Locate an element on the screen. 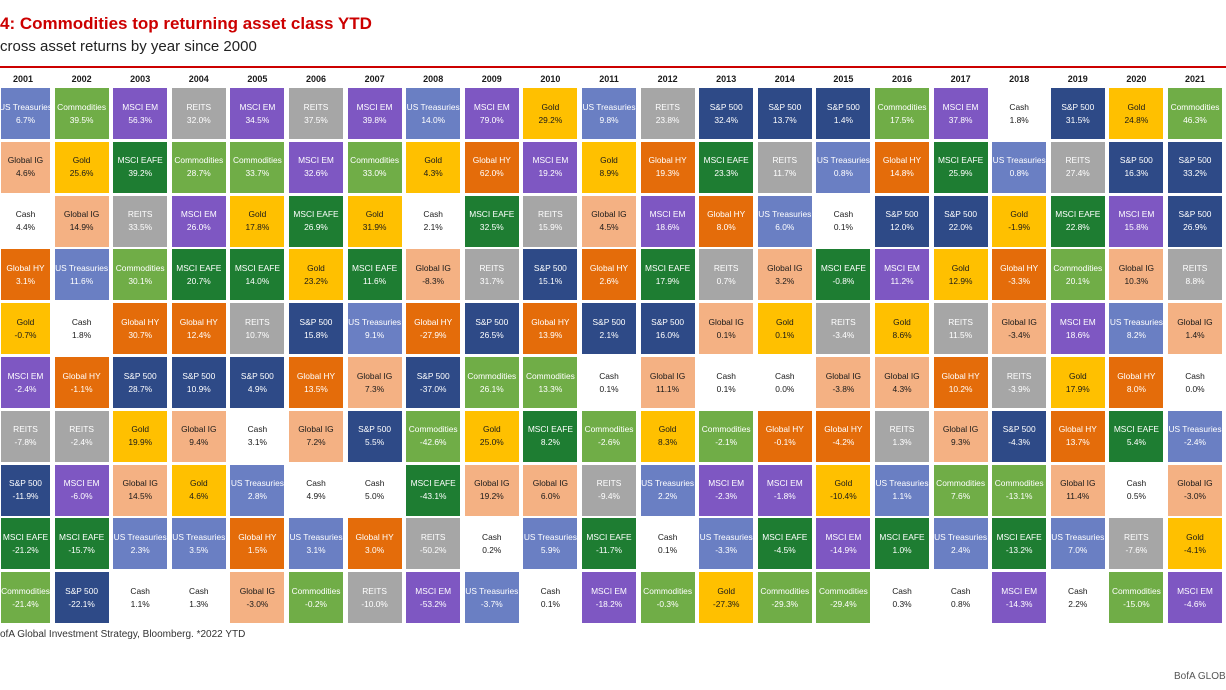 Image resolution: width=1226 pixels, height=690 pixels. return-cell: Commodities -13.1% is located at coordinates (1019, 490).